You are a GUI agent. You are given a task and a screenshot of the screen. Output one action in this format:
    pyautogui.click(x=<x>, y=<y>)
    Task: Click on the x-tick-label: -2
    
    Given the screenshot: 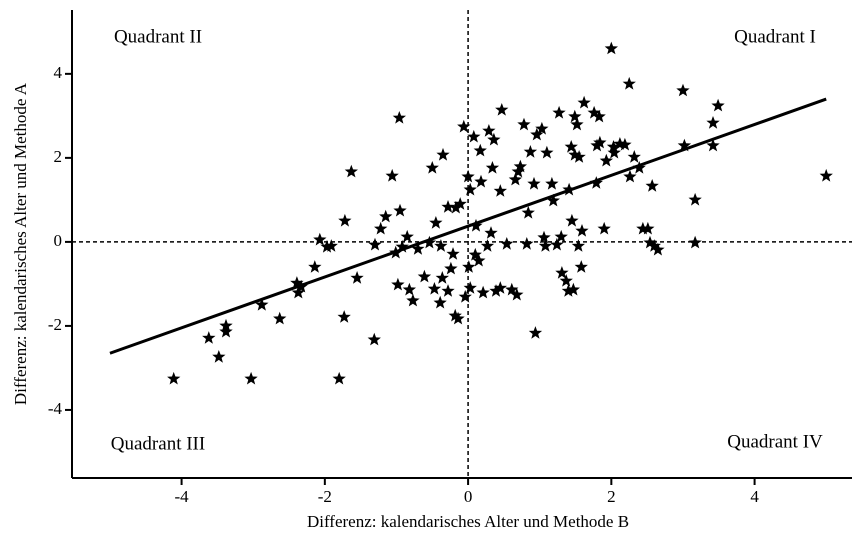 What is the action you would take?
    pyautogui.click(x=325, y=496)
    